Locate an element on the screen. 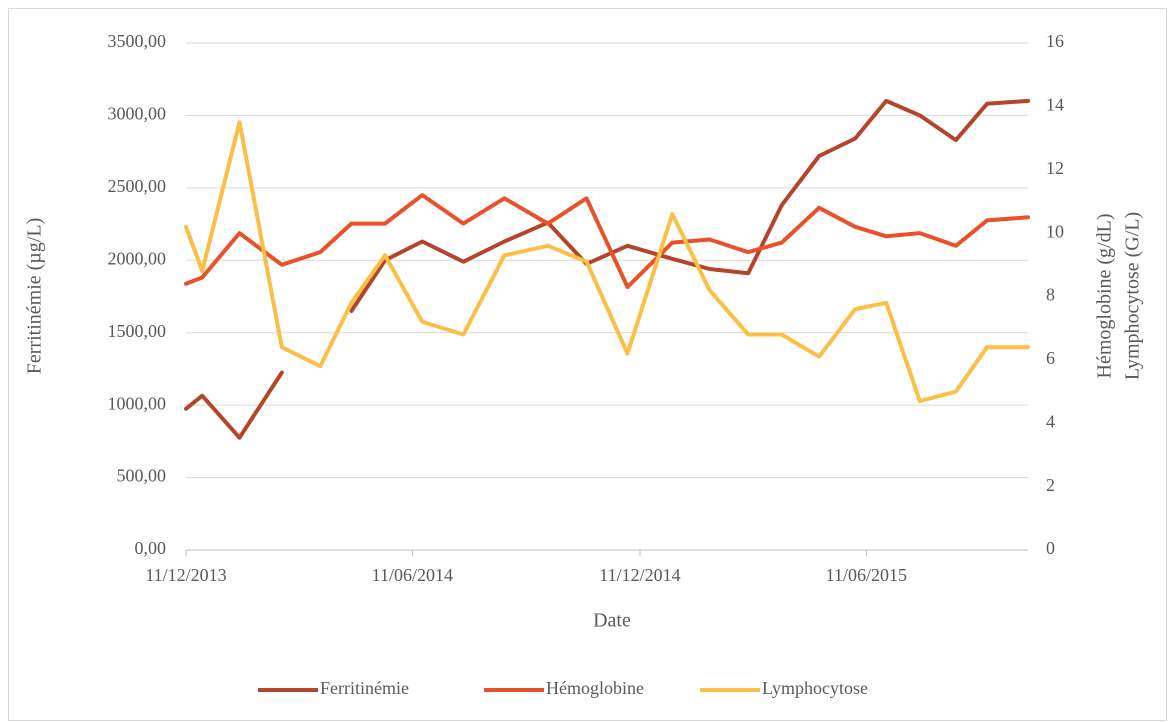  x-tick-label: 11/12/2013 is located at coordinates (185, 575).